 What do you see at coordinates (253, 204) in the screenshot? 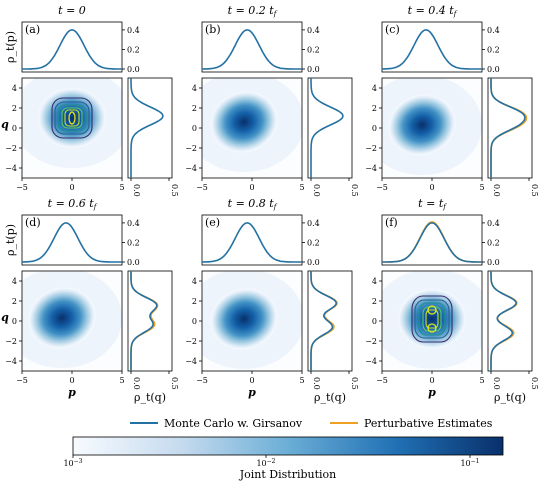
I see `panel-title: t = 0.8 tf` at bounding box center [253, 204].